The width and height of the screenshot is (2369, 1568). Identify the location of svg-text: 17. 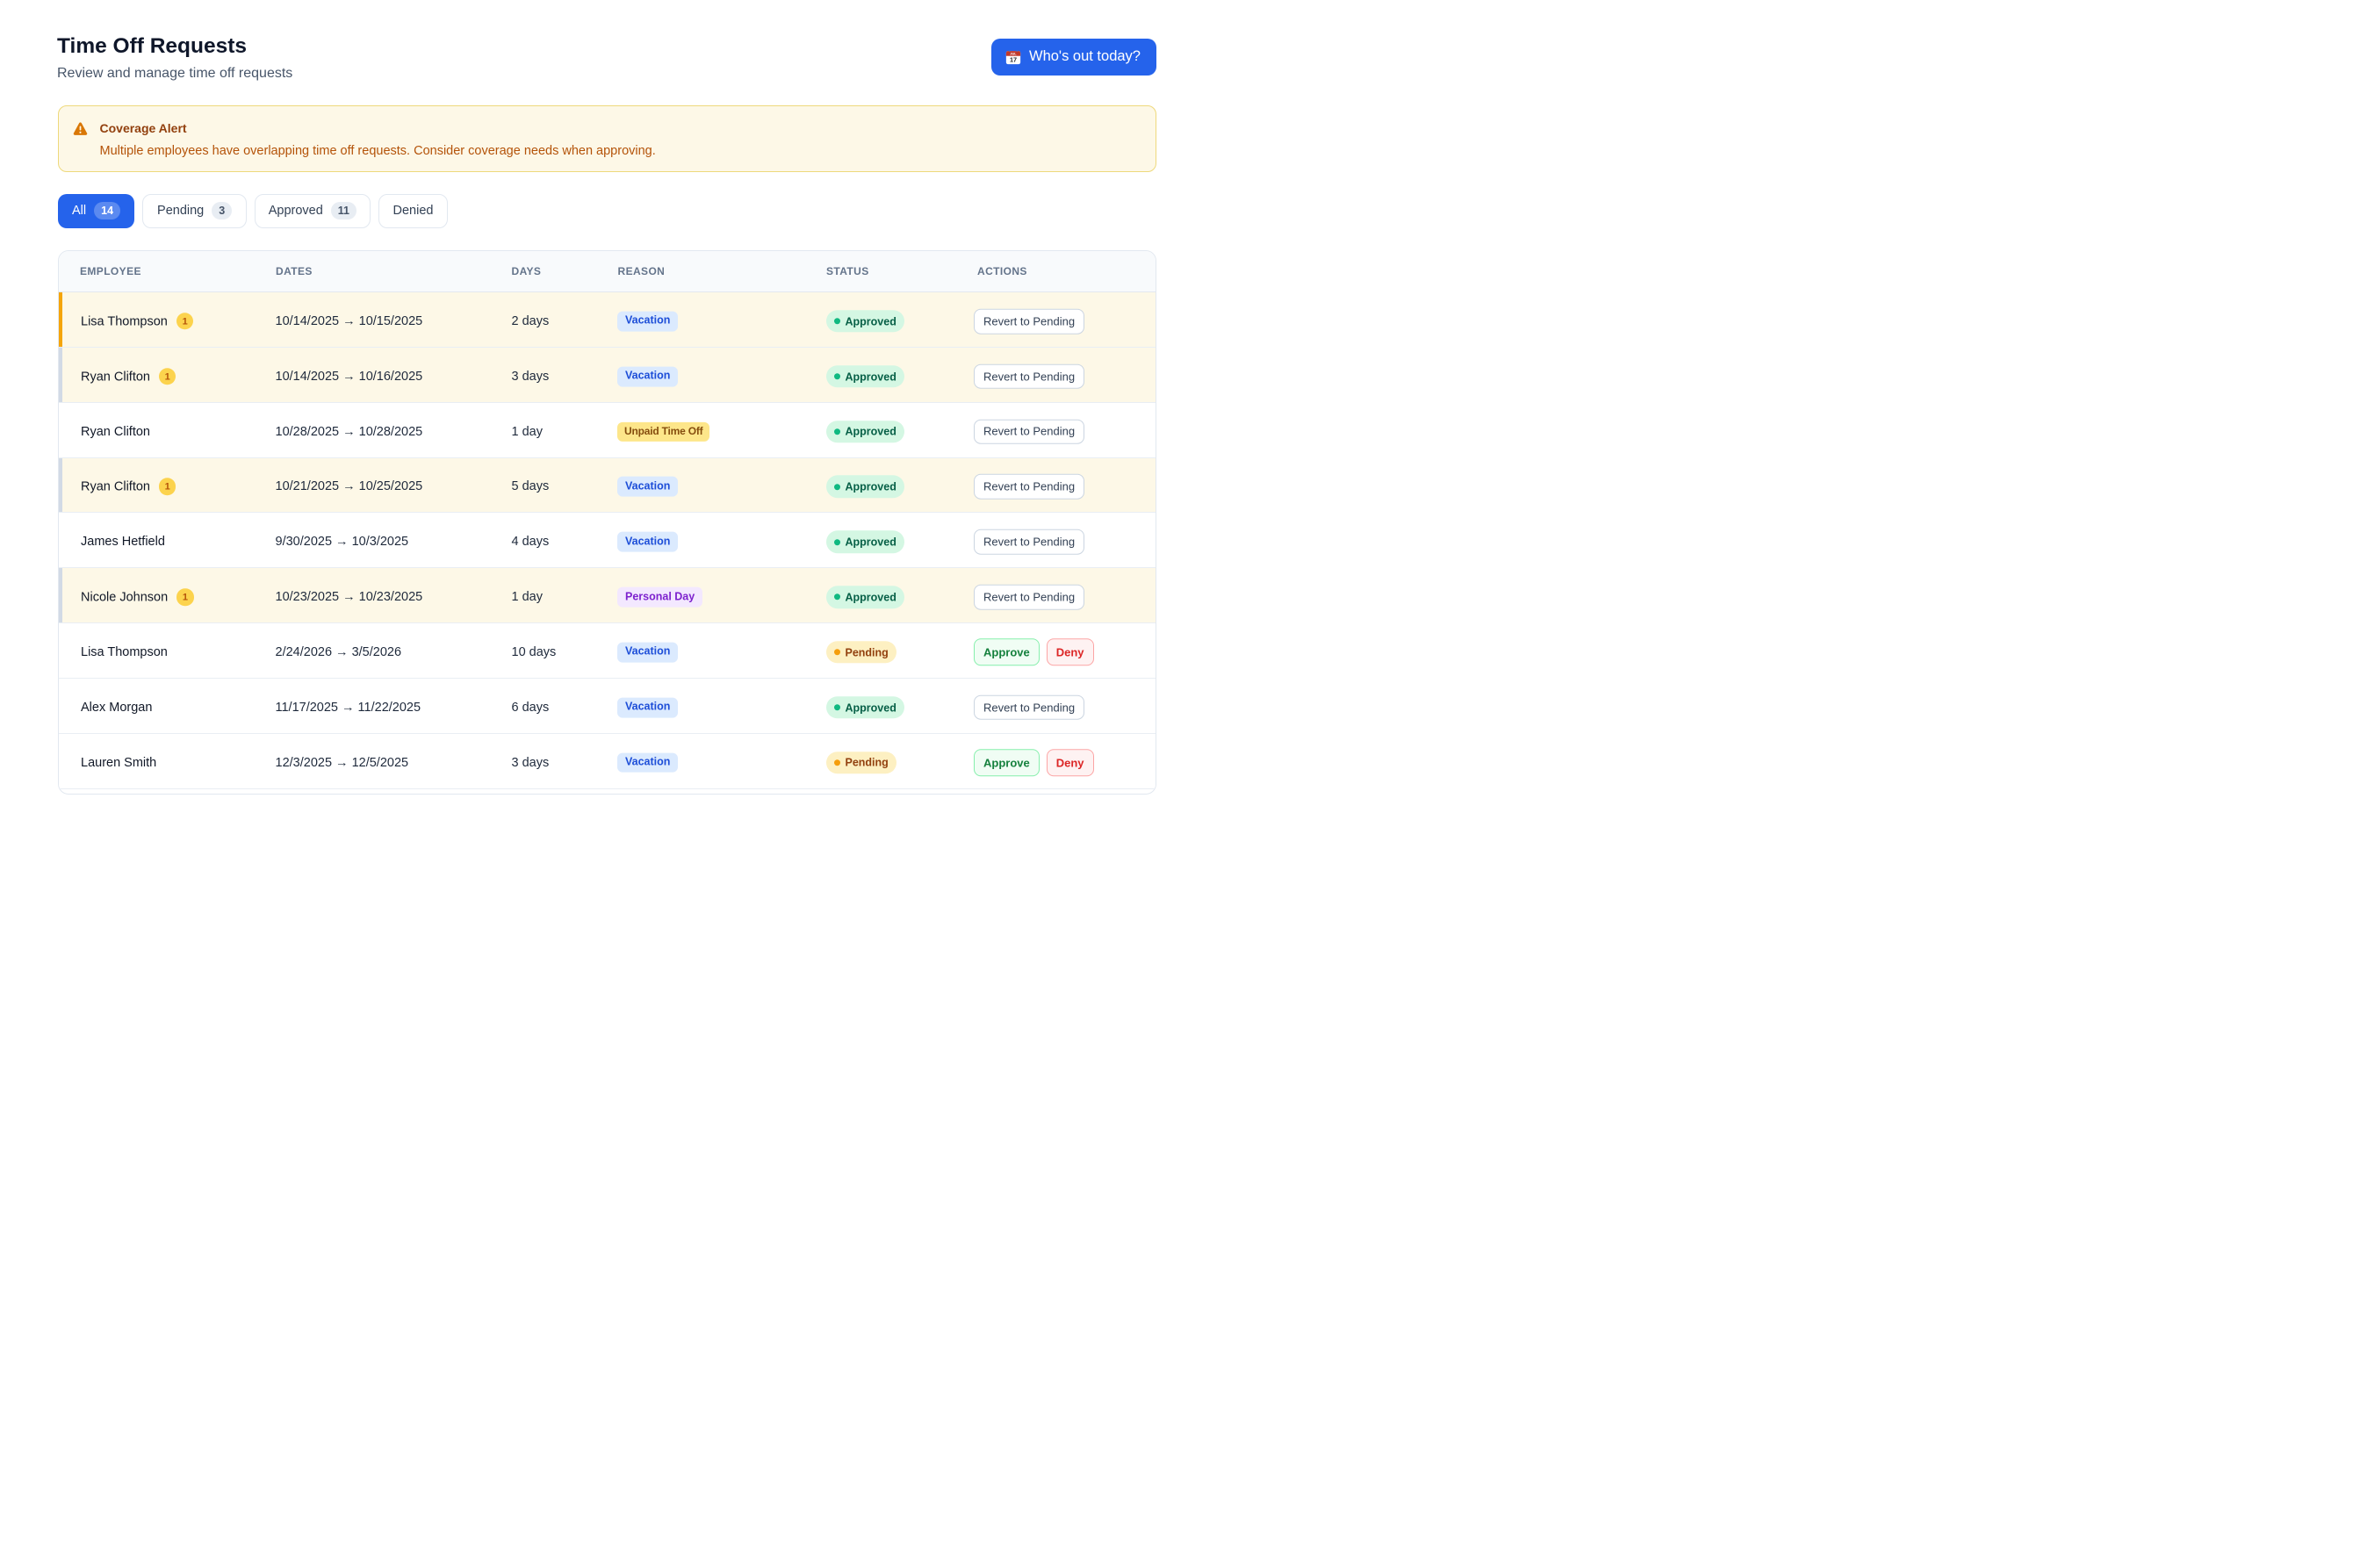
(1013, 59).